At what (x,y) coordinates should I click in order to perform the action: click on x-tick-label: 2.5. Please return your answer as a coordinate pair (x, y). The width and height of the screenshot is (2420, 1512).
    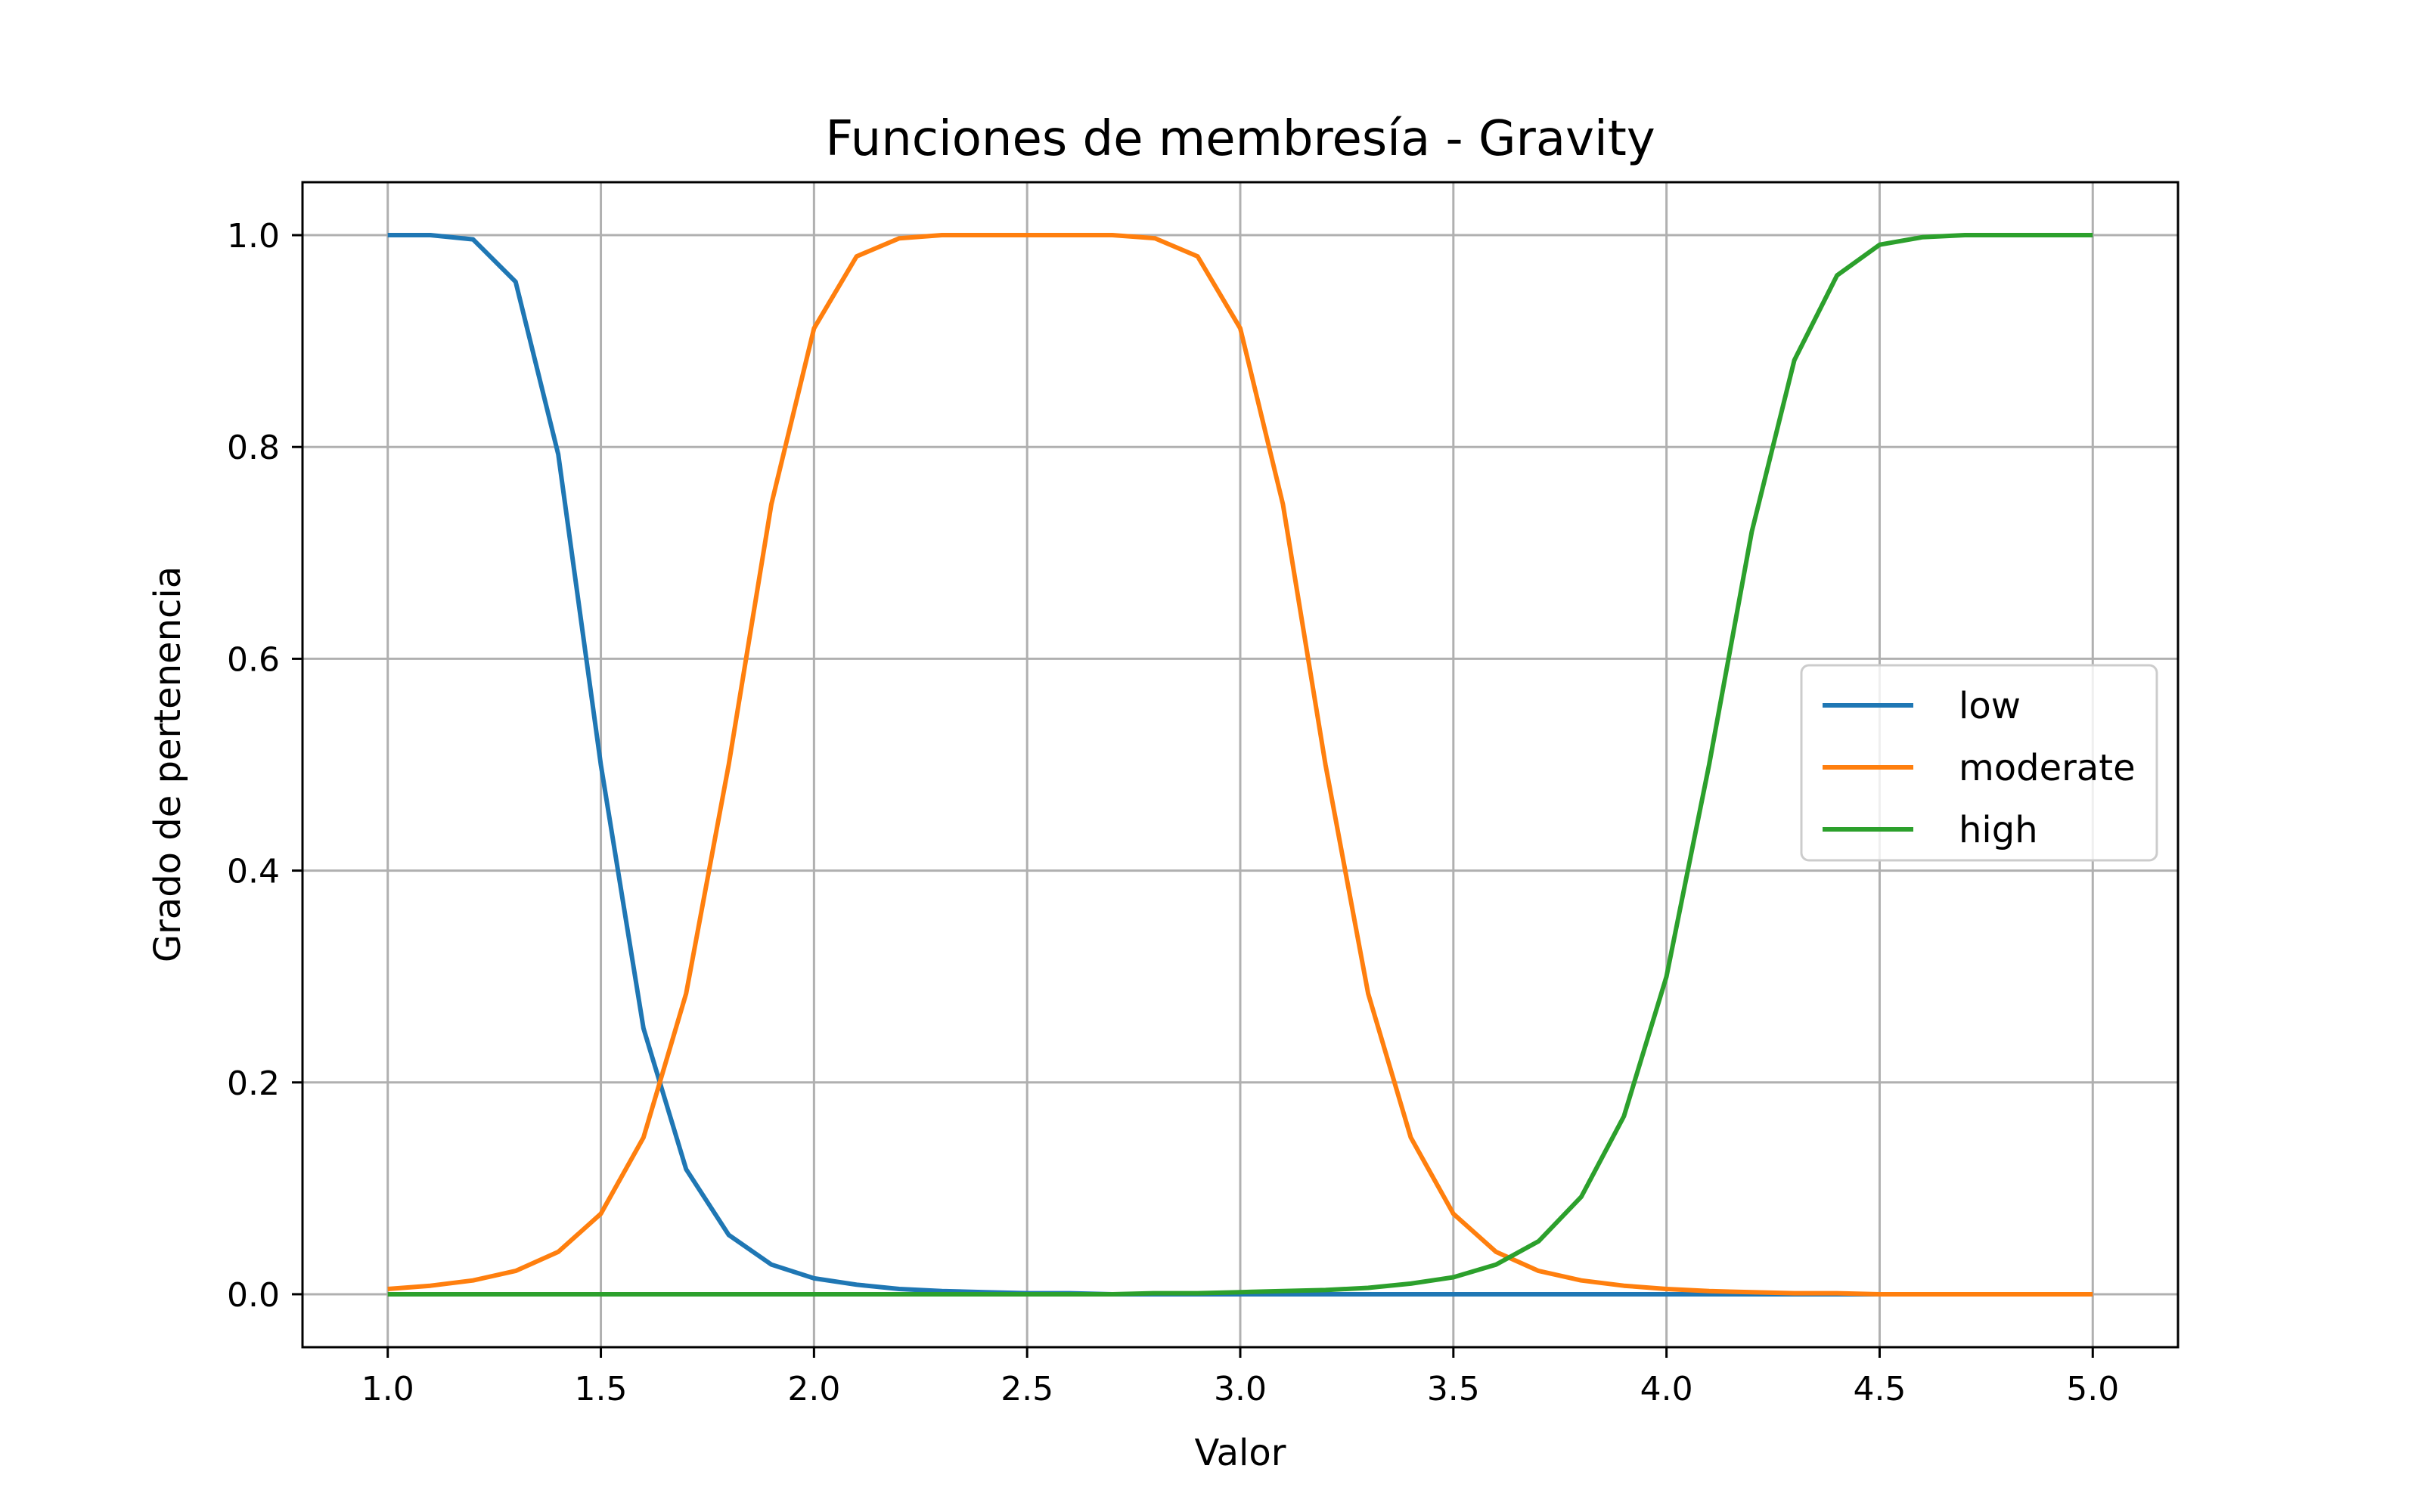
    Looking at the image, I should click on (1027, 1389).